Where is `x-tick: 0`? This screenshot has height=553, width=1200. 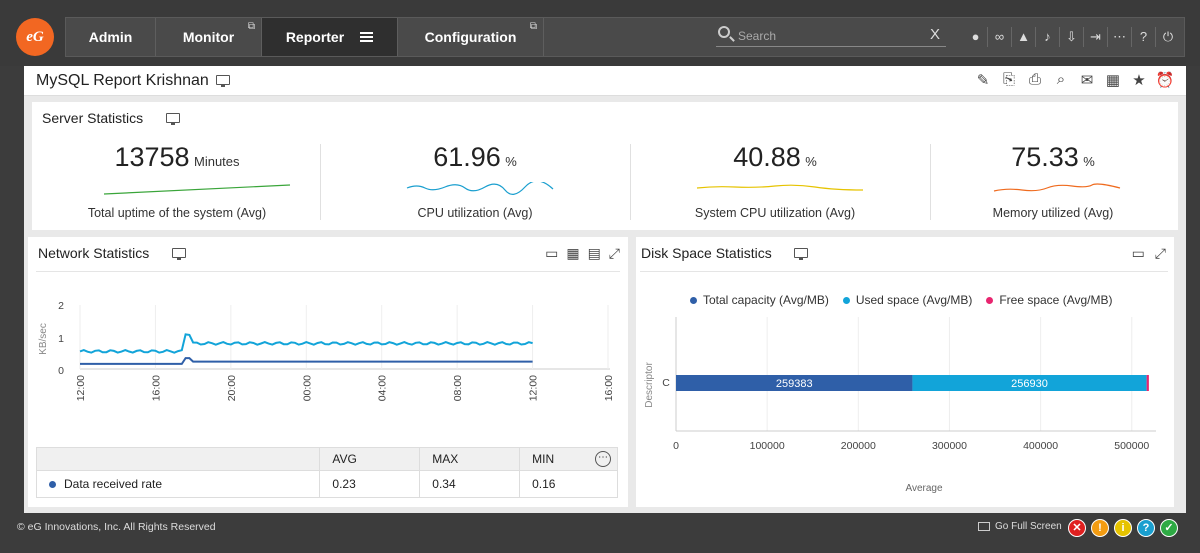
x-tick: 0 is located at coordinates (676, 446).